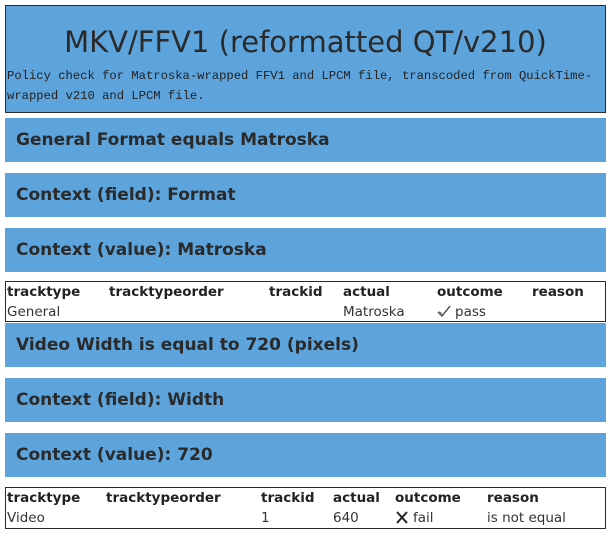 This screenshot has width=613, height=538. Describe the element at coordinates (305, 42) in the screenshot. I see `policy-title: MKV/FFV1 (reformatted QT/v210)` at that location.